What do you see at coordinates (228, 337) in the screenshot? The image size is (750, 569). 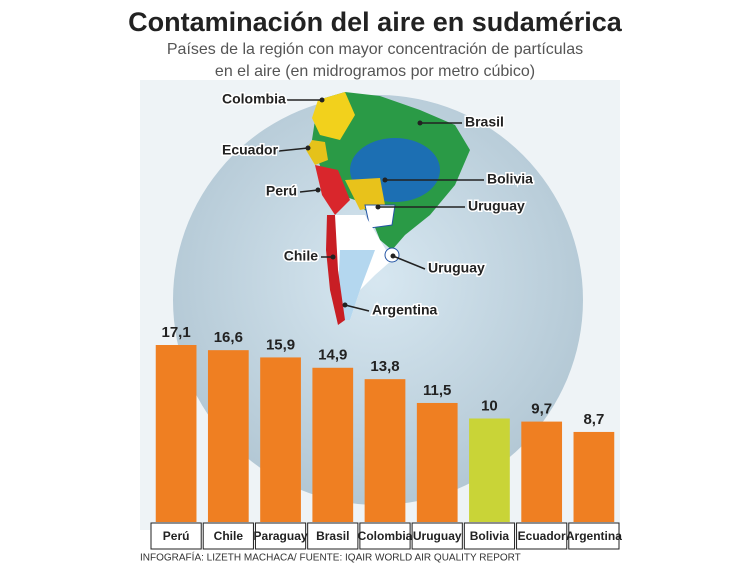 I see `value-label: 16,6` at bounding box center [228, 337].